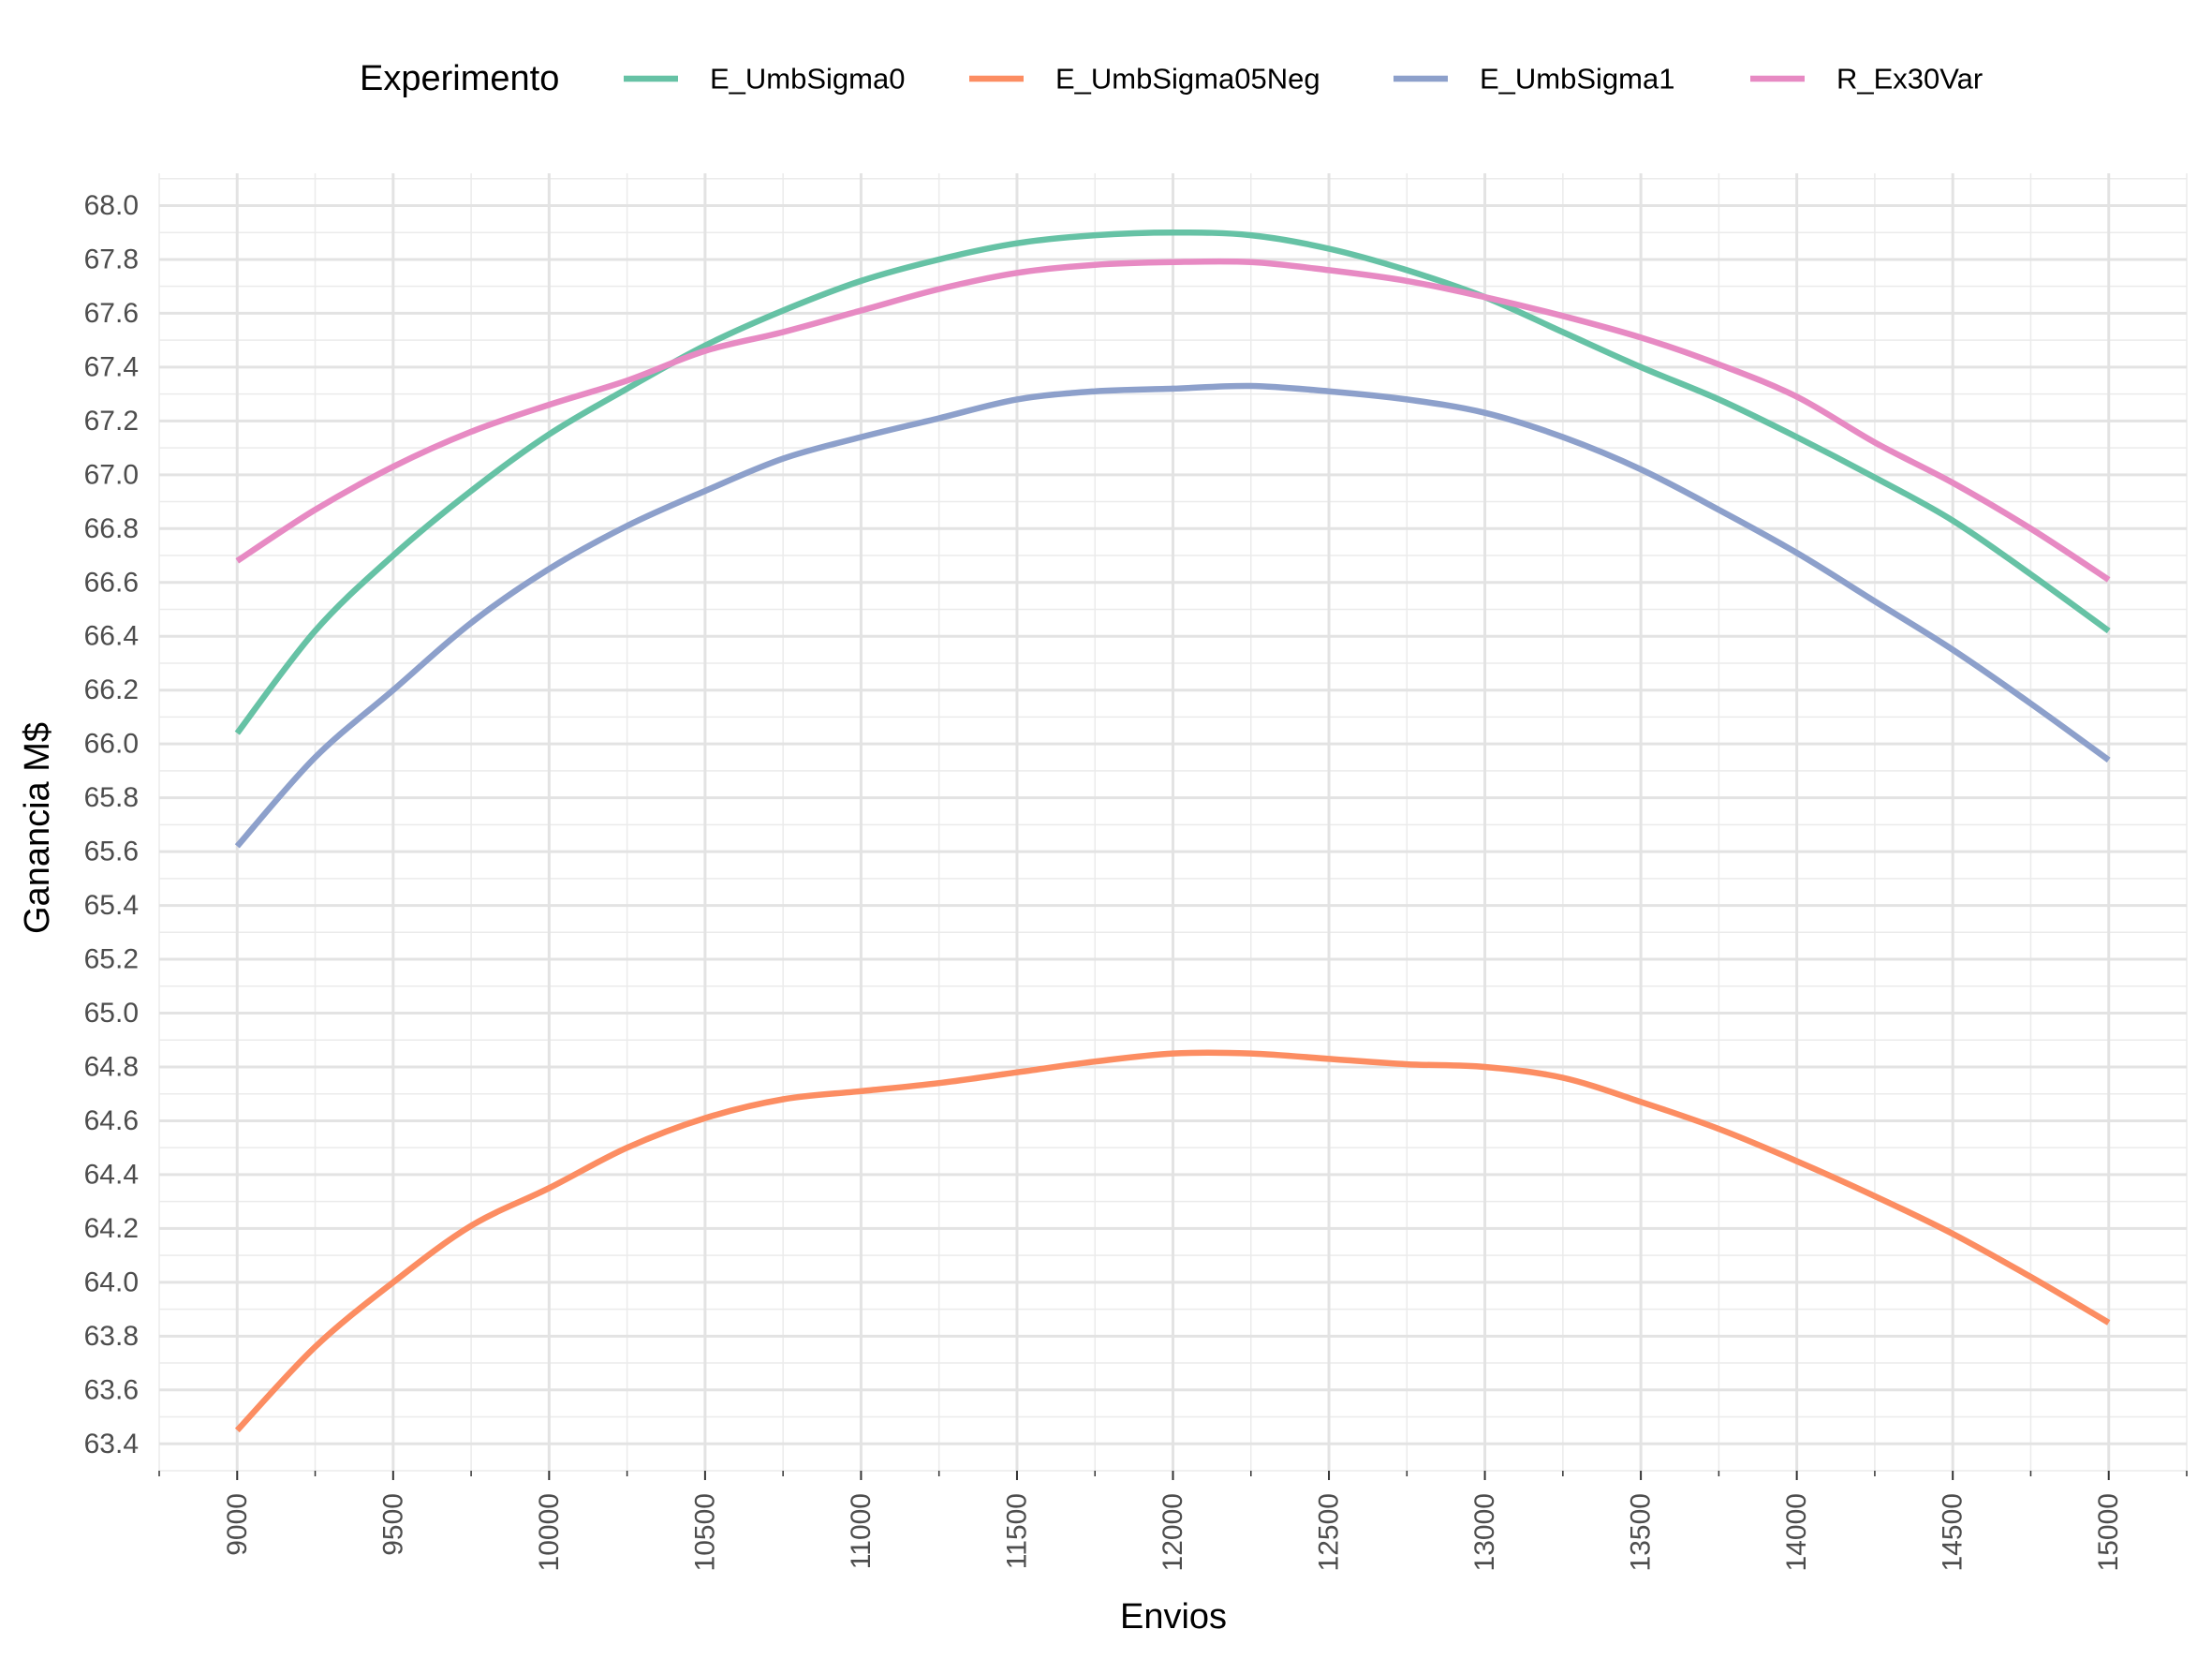 The image size is (2212, 1659). I want to click on x-tick-label: 14500, so click(1953, 1532).